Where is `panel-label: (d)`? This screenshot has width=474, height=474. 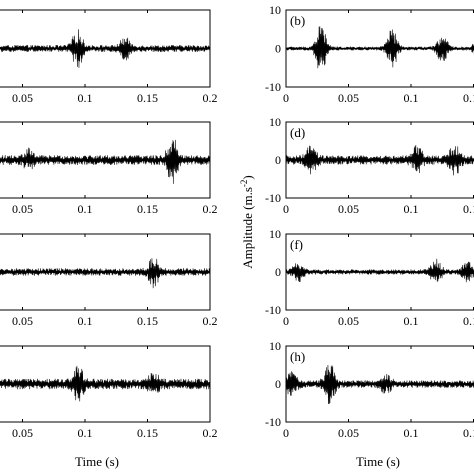
panel-label: (d) is located at coordinates (297, 132).